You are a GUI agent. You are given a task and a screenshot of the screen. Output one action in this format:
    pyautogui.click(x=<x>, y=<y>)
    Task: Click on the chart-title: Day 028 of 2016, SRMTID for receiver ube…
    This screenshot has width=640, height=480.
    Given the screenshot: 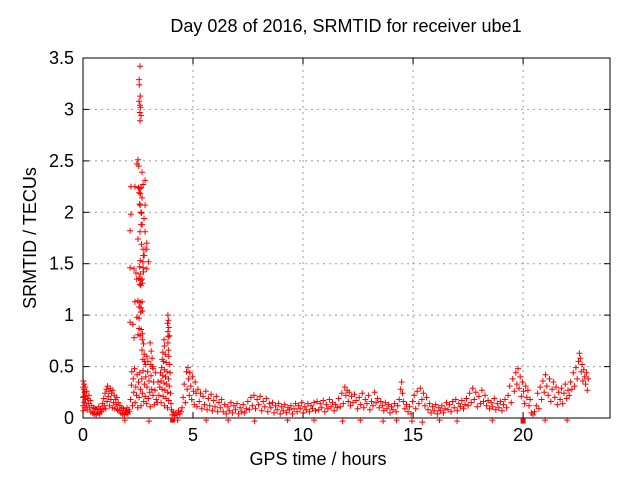 What is the action you would take?
    pyautogui.click(x=345, y=26)
    